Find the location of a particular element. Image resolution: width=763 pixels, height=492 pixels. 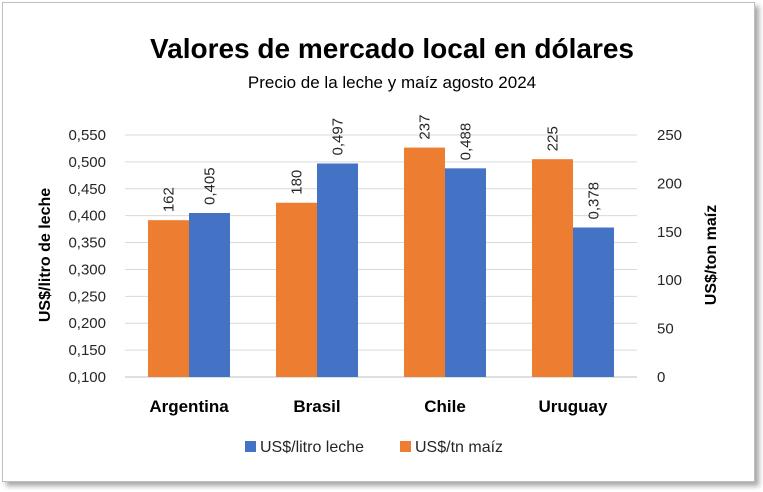

category-label: Brasil is located at coordinates (316, 406).